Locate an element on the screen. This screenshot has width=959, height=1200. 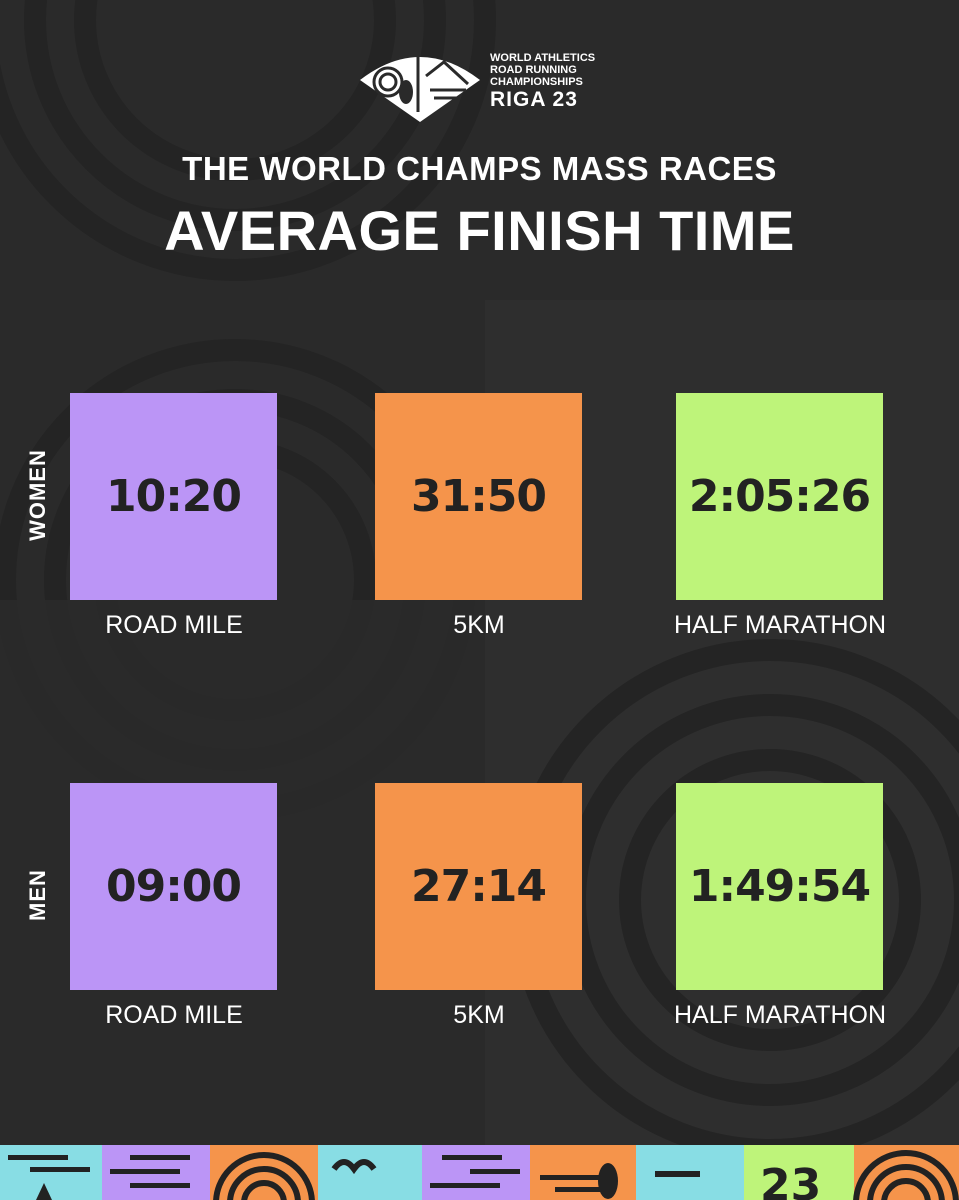
logo-riga-23: RIGA 23 is located at coordinates (534, 99).